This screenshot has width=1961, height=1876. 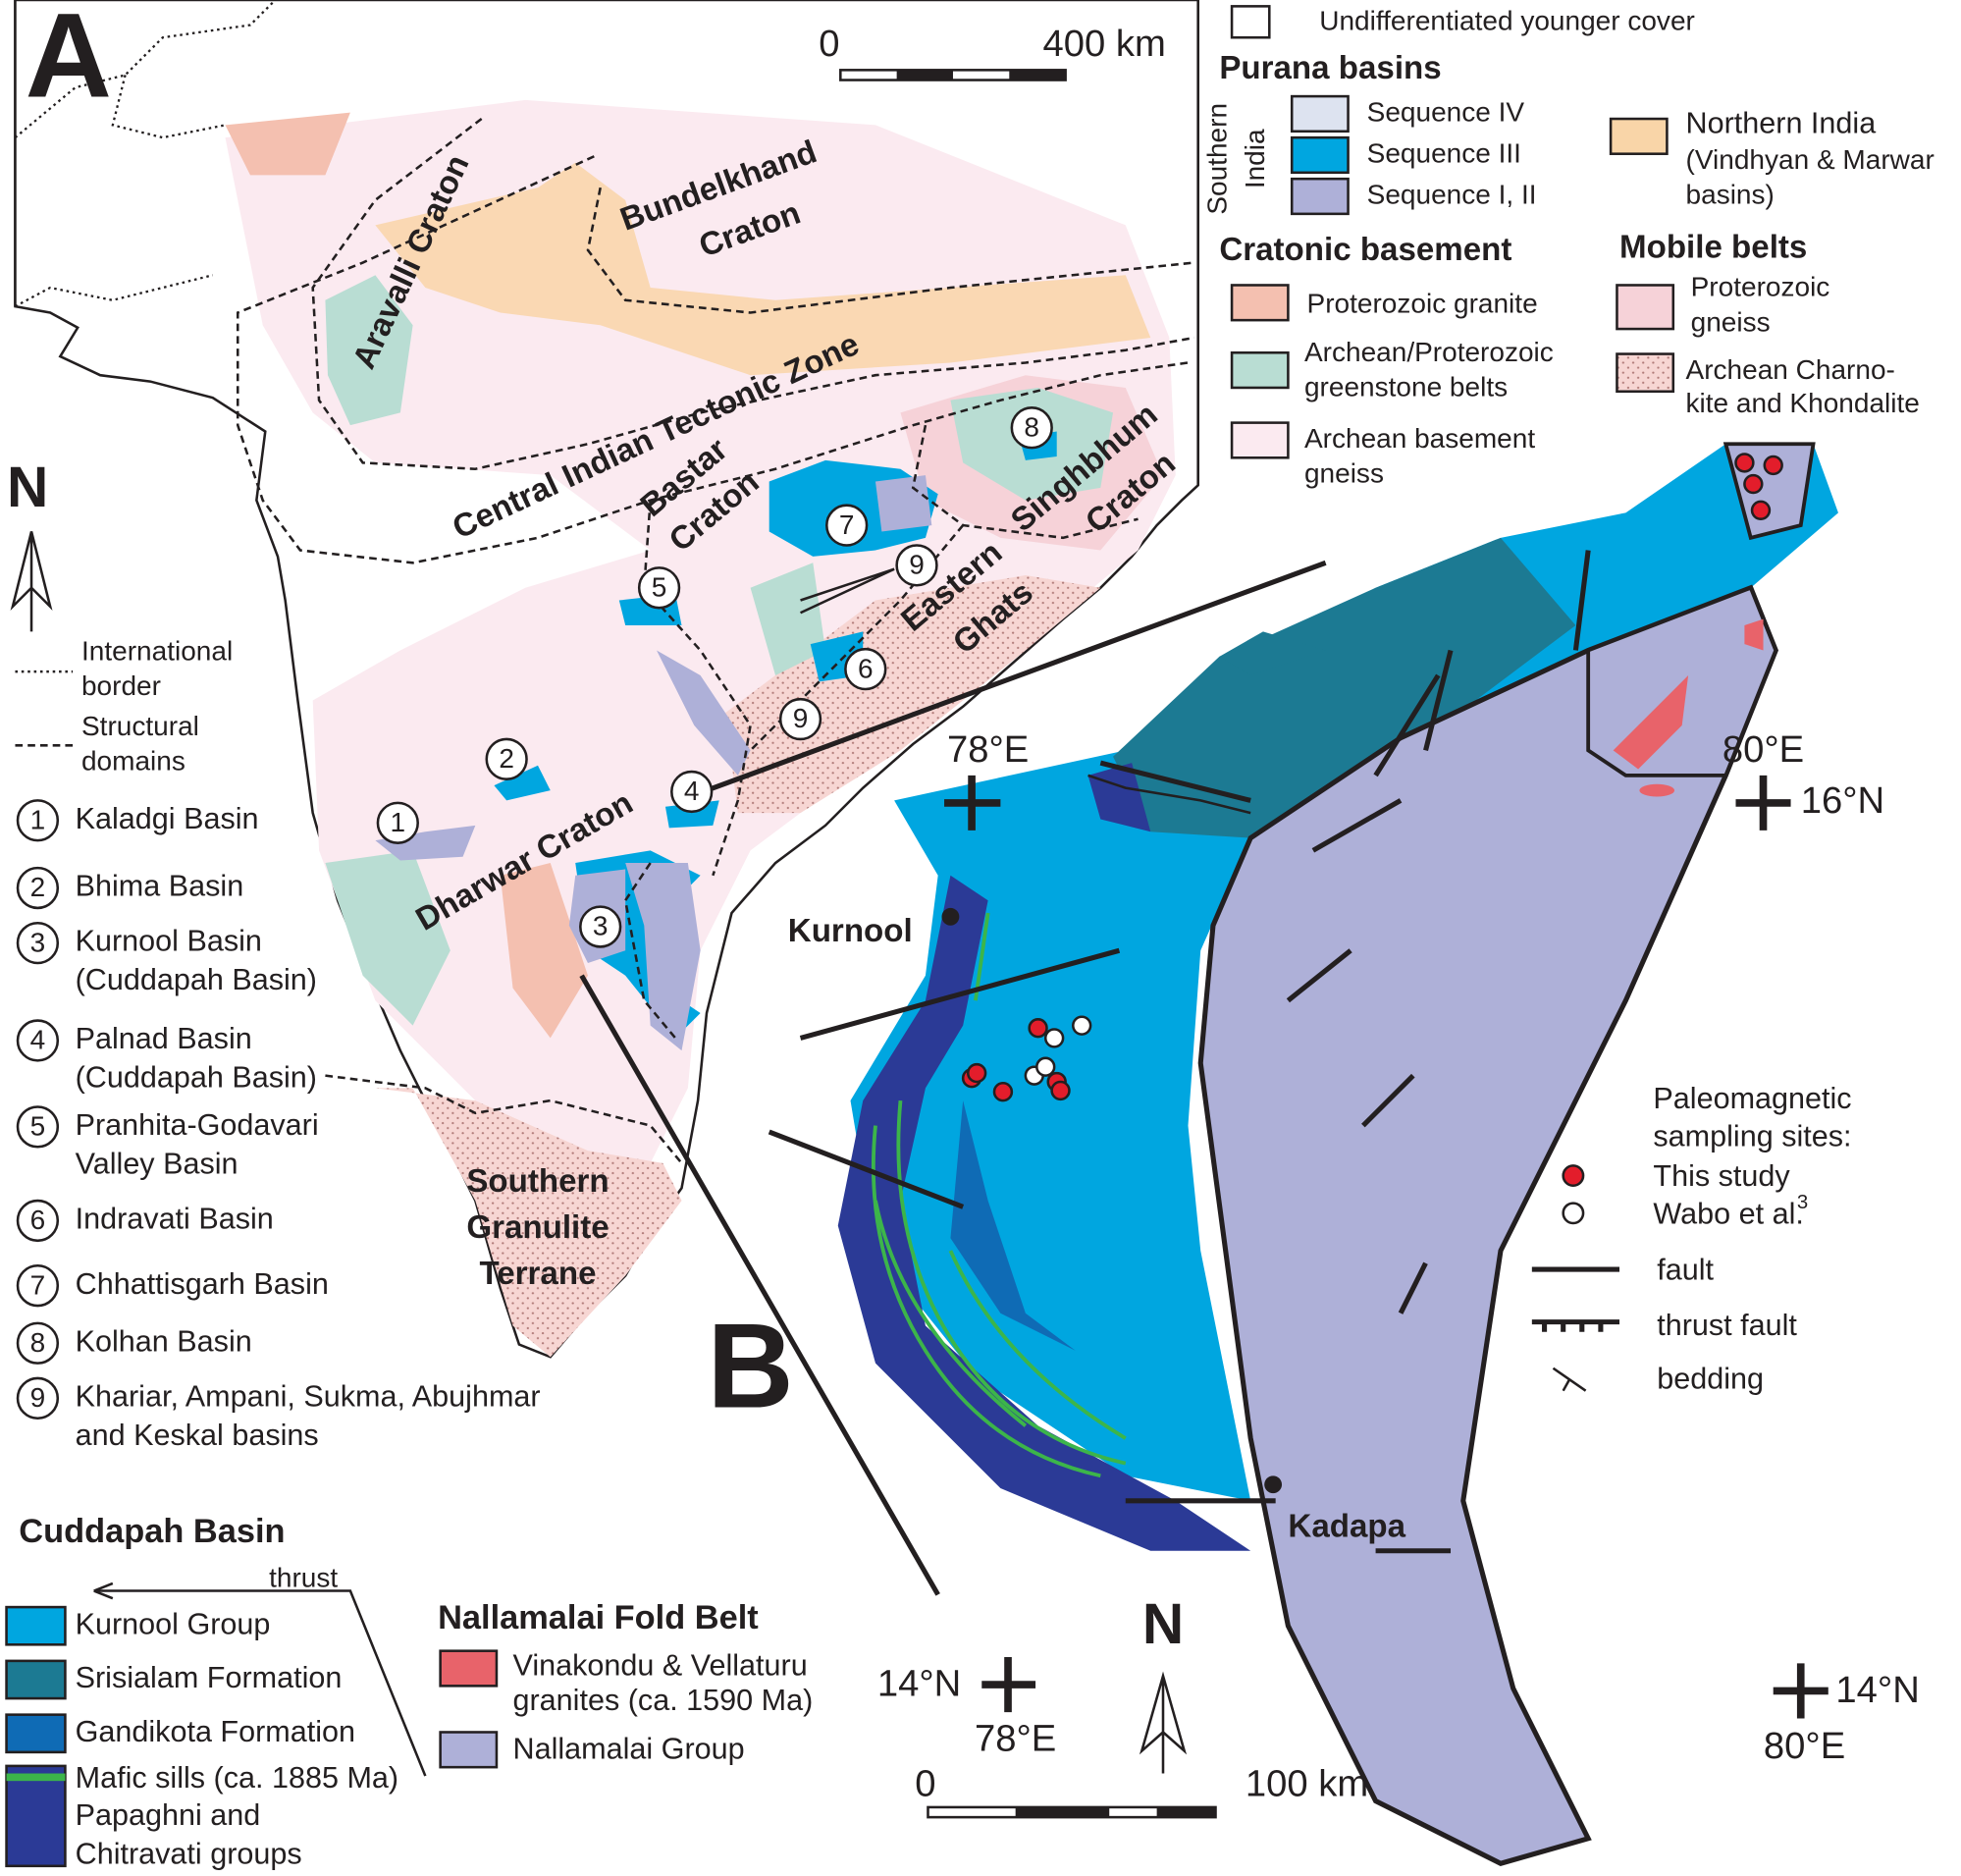 What do you see at coordinates (601, 926) in the screenshot?
I see `basin-marker-number: 3` at bounding box center [601, 926].